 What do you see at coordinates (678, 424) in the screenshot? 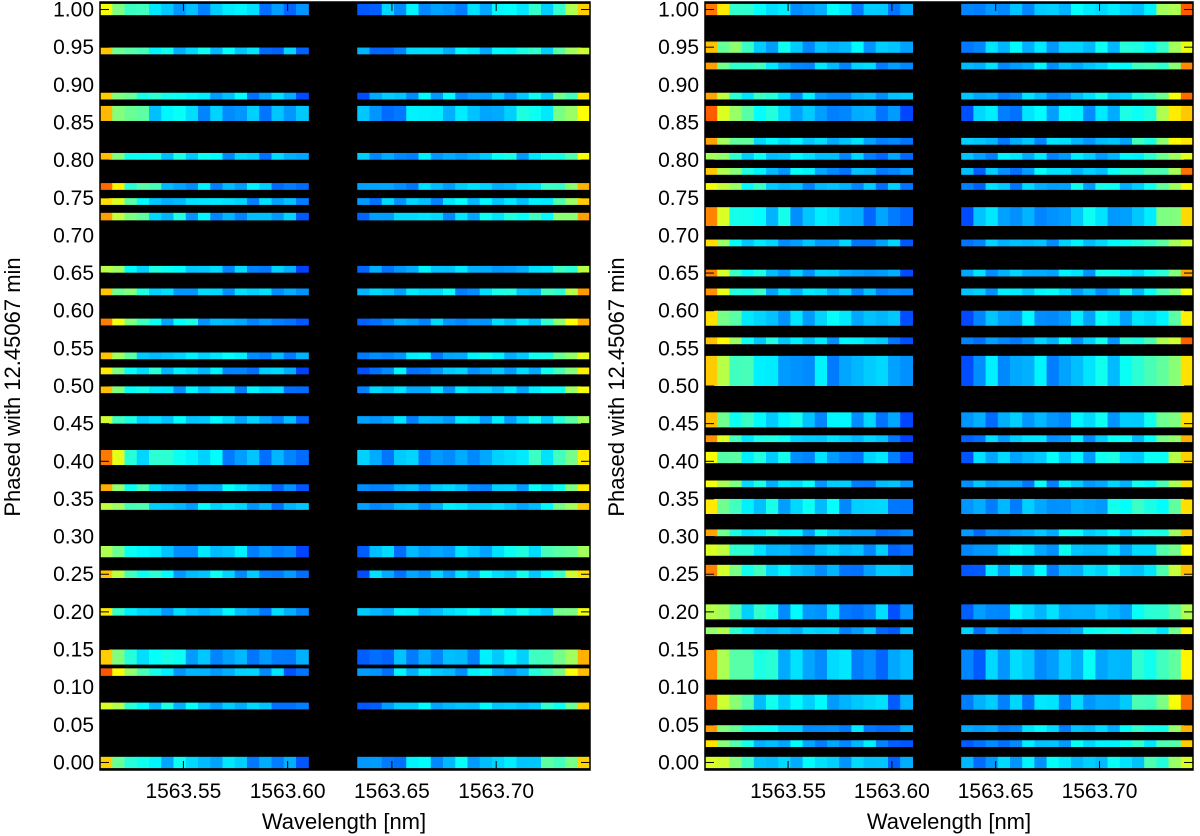
I see `right-y-tick-label: 0.45` at bounding box center [678, 424].